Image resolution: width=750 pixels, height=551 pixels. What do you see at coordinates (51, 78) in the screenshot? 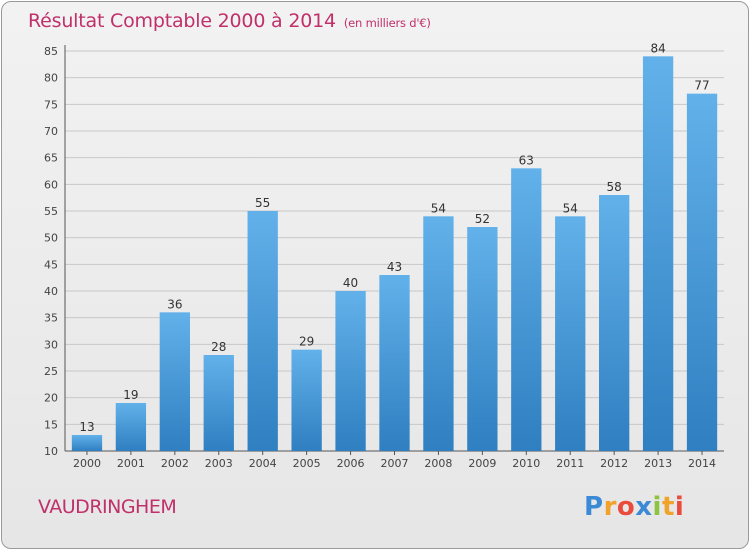
I see `y-tick-label: 80` at bounding box center [51, 78].